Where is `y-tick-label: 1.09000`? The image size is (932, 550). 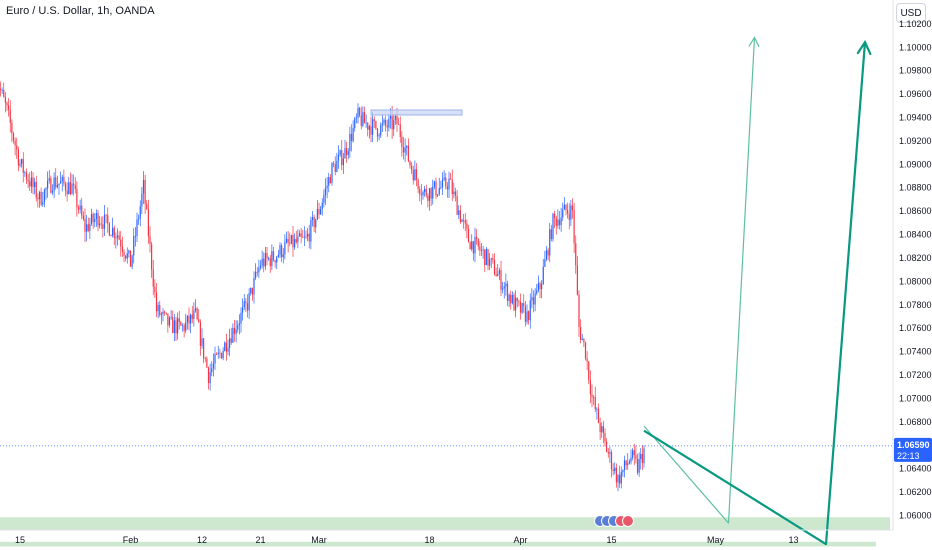
y-tick-label: 1.09000 is located at coordinates (915, 164).